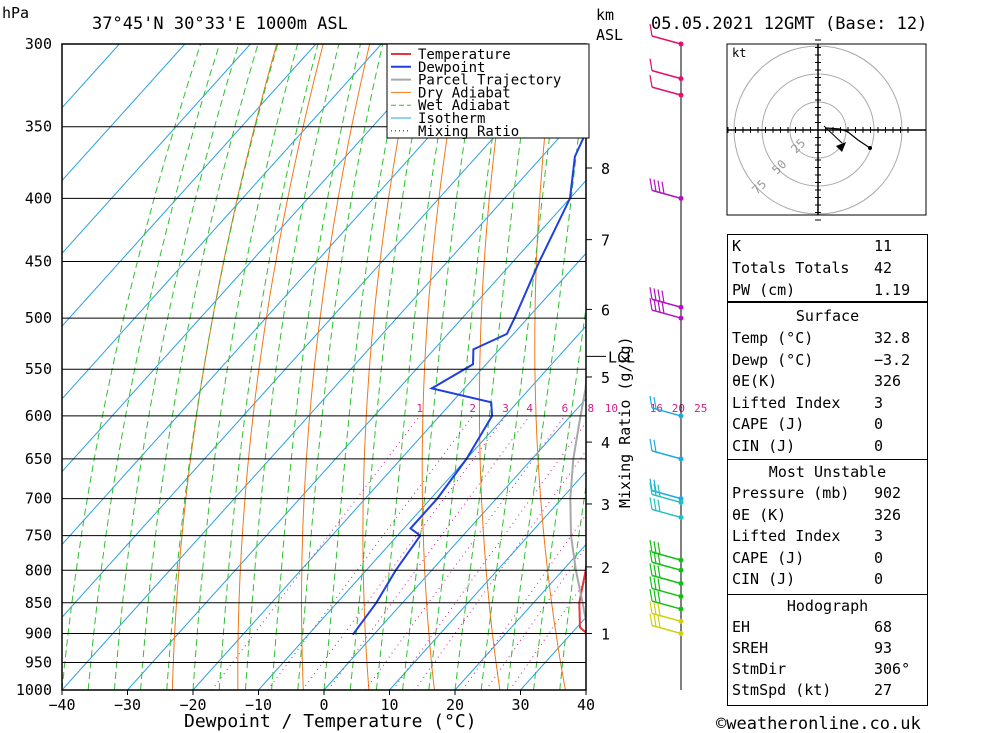  I want to click on mixing-ratio-tick-label: 10, so click(611, 408).